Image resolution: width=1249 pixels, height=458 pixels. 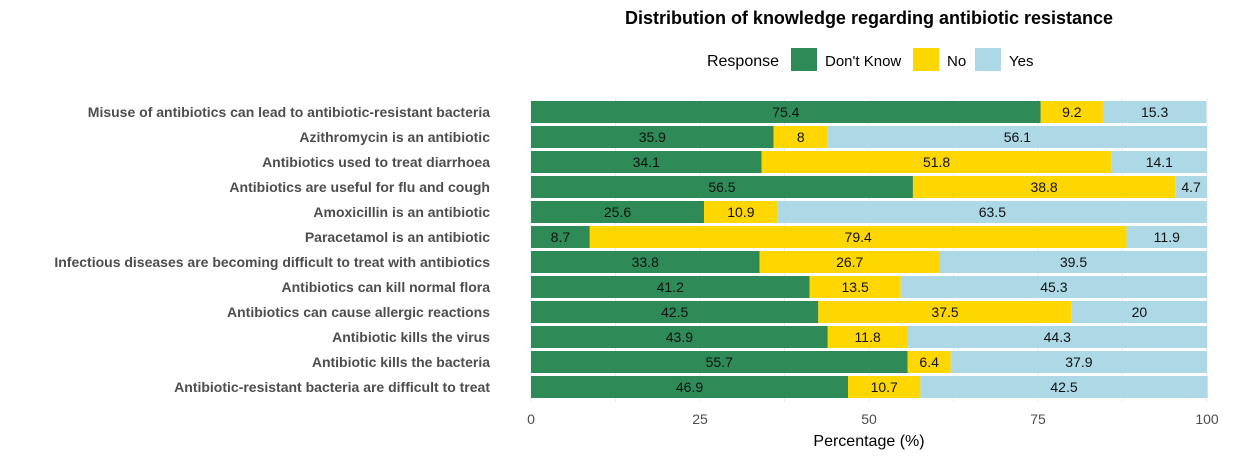 What do you see at coordinates (1207, 419) in the screenshot?
I see `x-tick-label: 100` at bounding box center [1207, 419].